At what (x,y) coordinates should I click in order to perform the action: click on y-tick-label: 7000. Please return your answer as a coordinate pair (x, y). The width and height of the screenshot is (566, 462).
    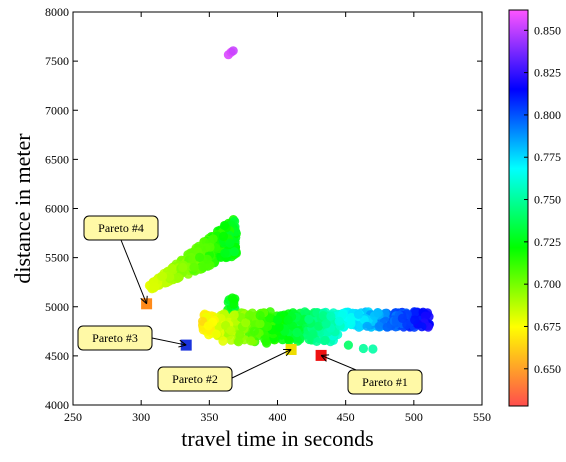
    Looking at the image, I should click on (57, 110).